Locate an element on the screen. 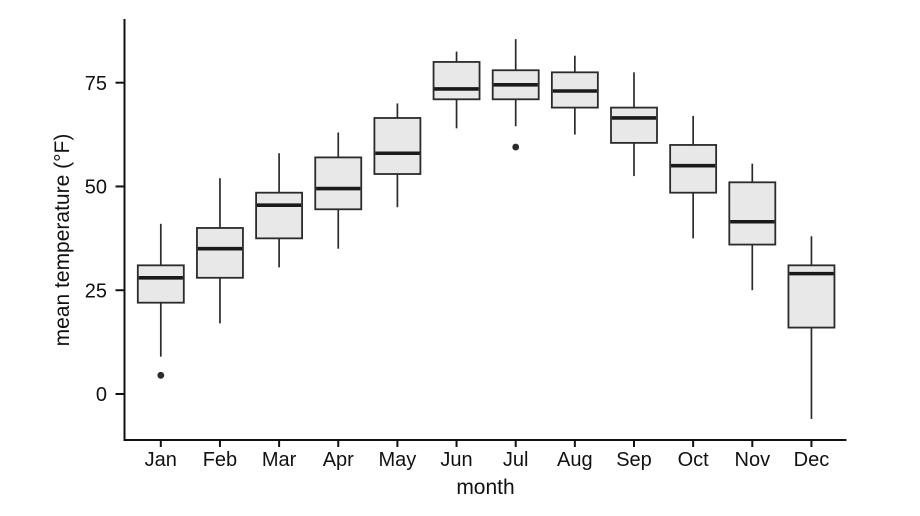 This screenshot has width=920, height=516. x-axis-title: month is located at coordinates (485, 487).